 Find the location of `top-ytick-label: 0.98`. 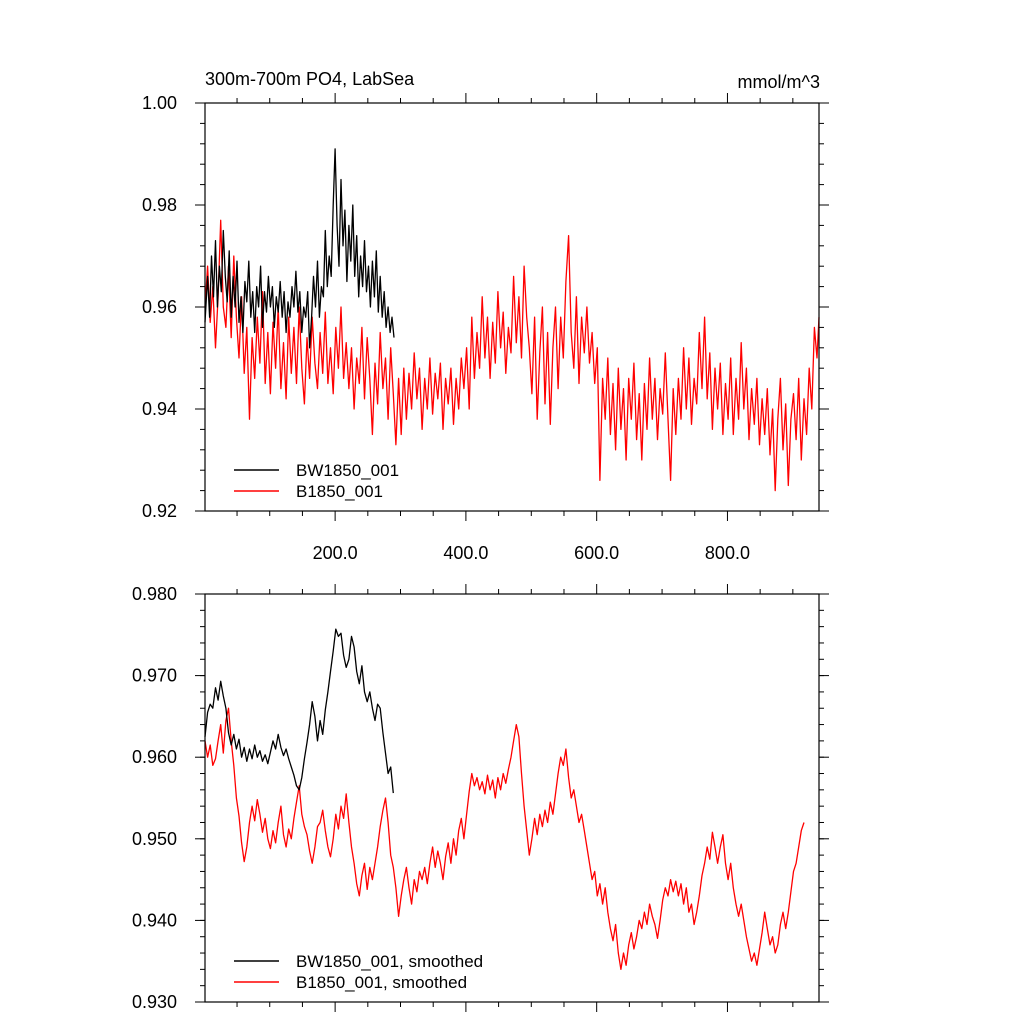

top-ytick-label: 0.98 is located at coordinates (159, 205).